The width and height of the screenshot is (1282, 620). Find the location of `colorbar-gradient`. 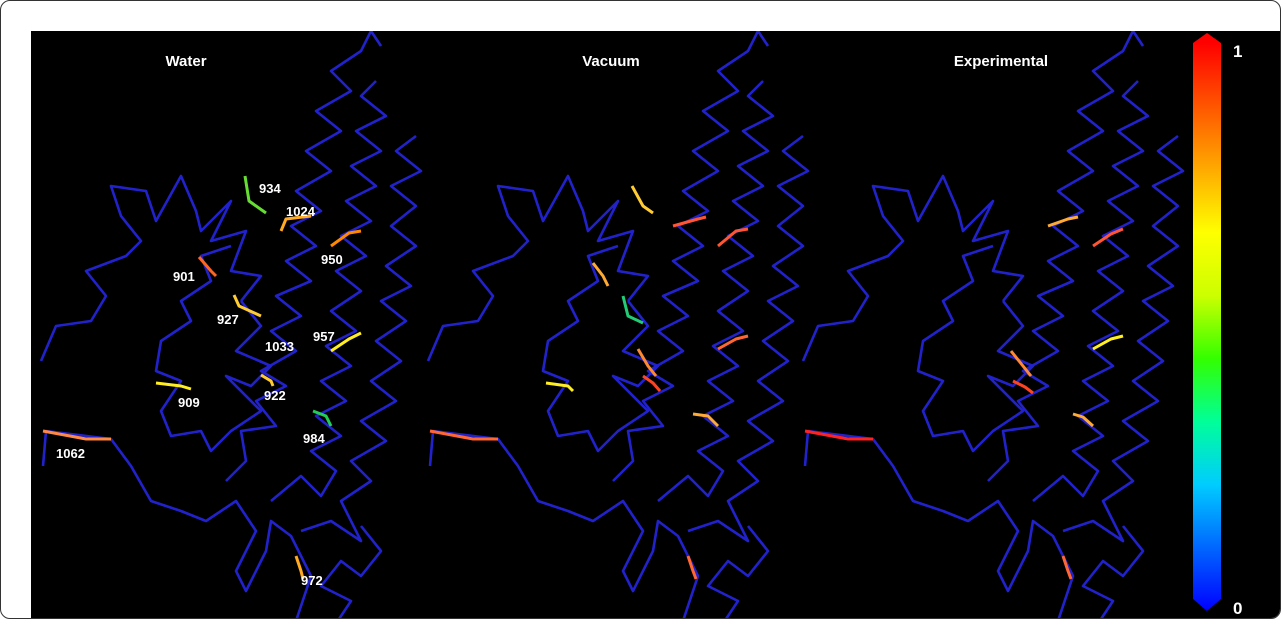

colorbar-gradient is located at coordinates (1207, 327).